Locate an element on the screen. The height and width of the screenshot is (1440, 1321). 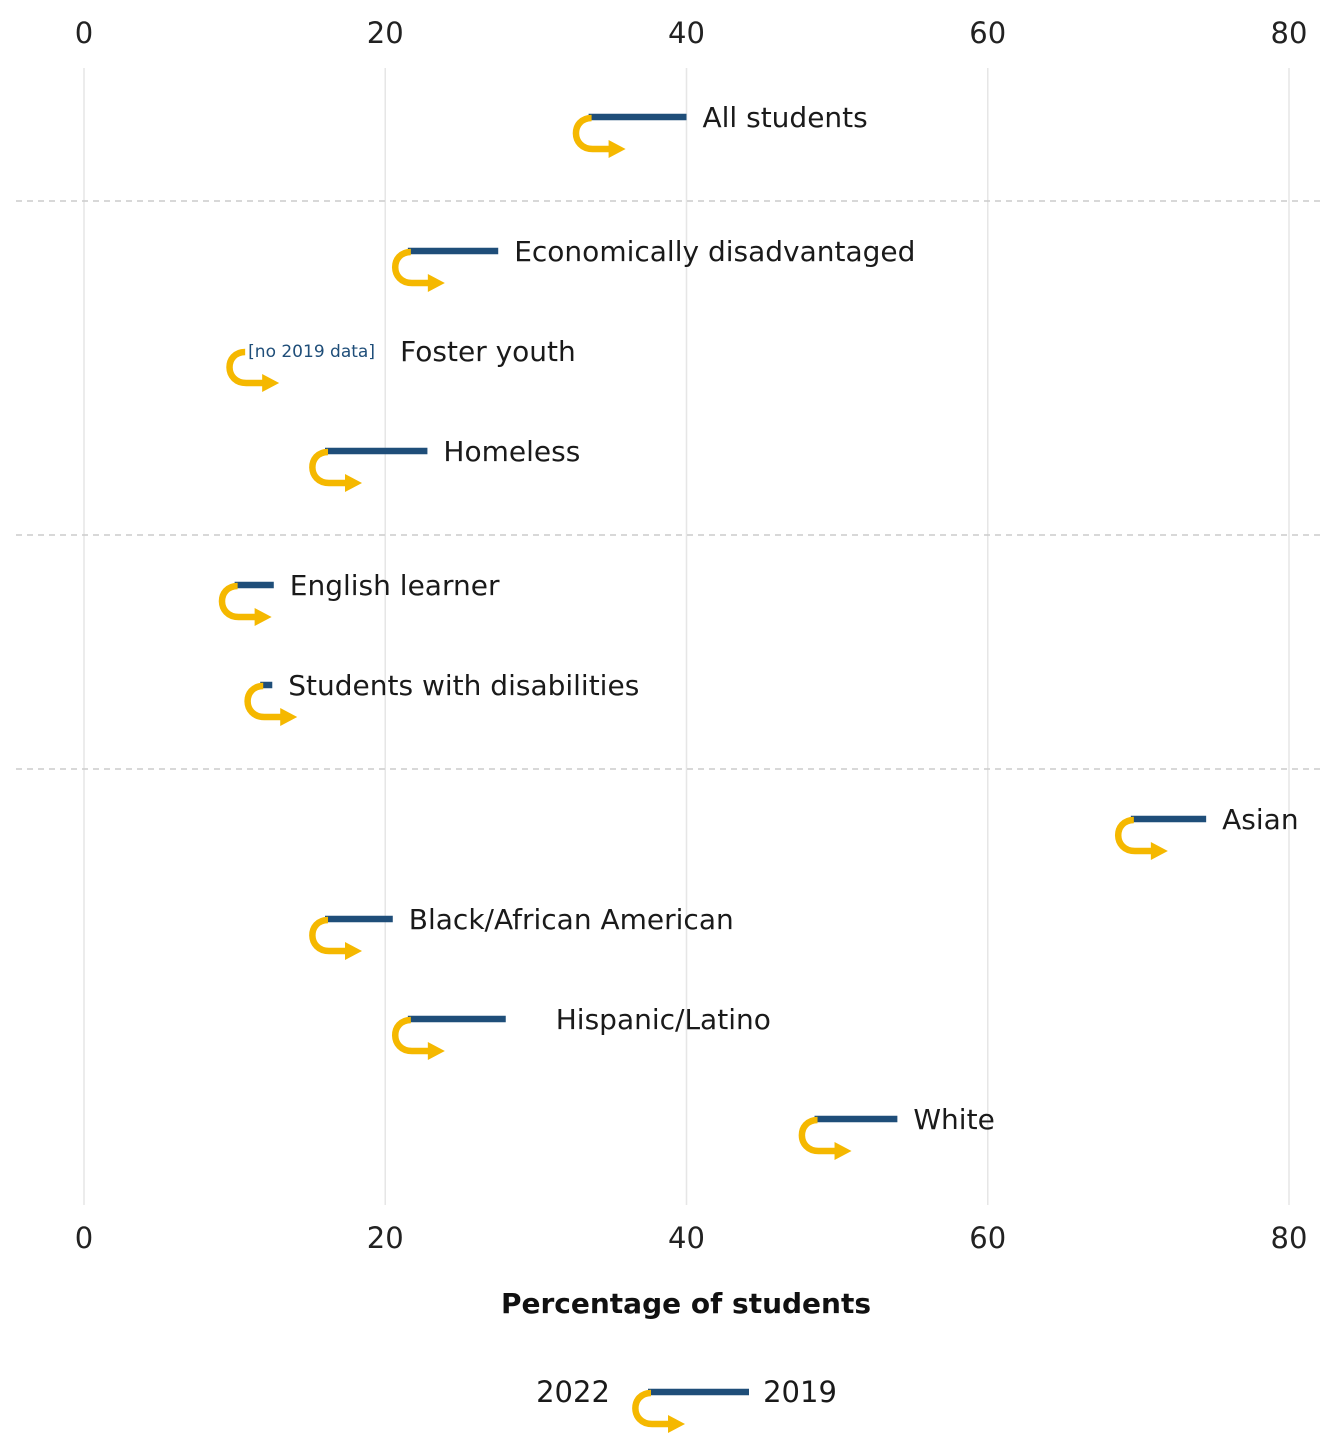
label-homeless: Homeless is located at coordinates (511, 451).